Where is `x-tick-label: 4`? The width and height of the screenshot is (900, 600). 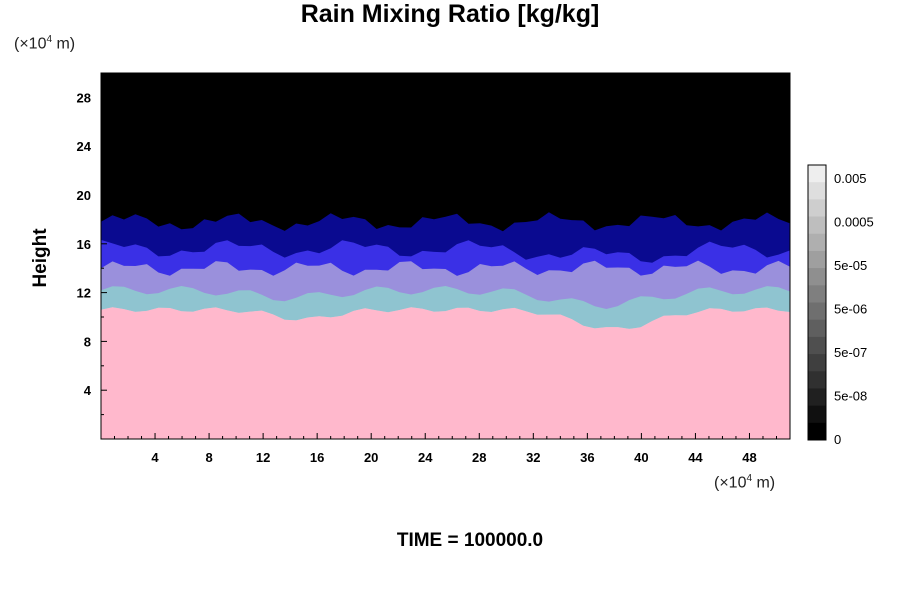 x-tick-label: 4 is located at coordinates (155, 457).